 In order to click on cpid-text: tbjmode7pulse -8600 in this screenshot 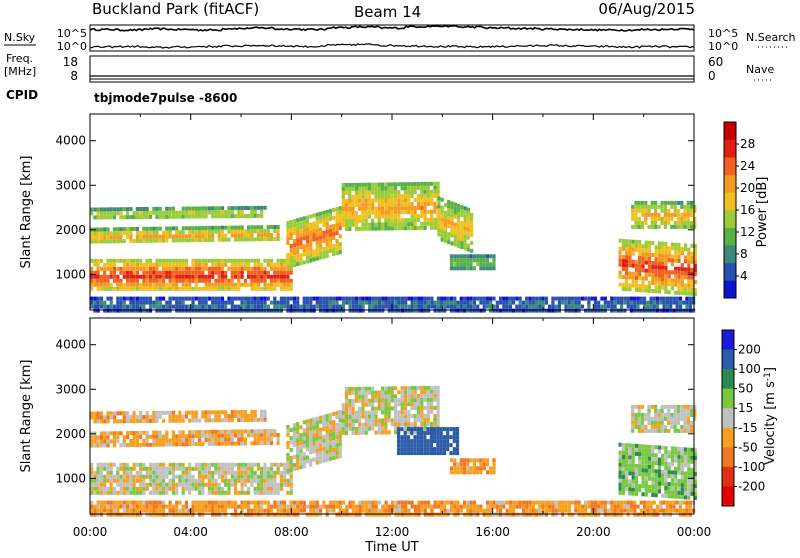, I will do `click(165, 98)`.